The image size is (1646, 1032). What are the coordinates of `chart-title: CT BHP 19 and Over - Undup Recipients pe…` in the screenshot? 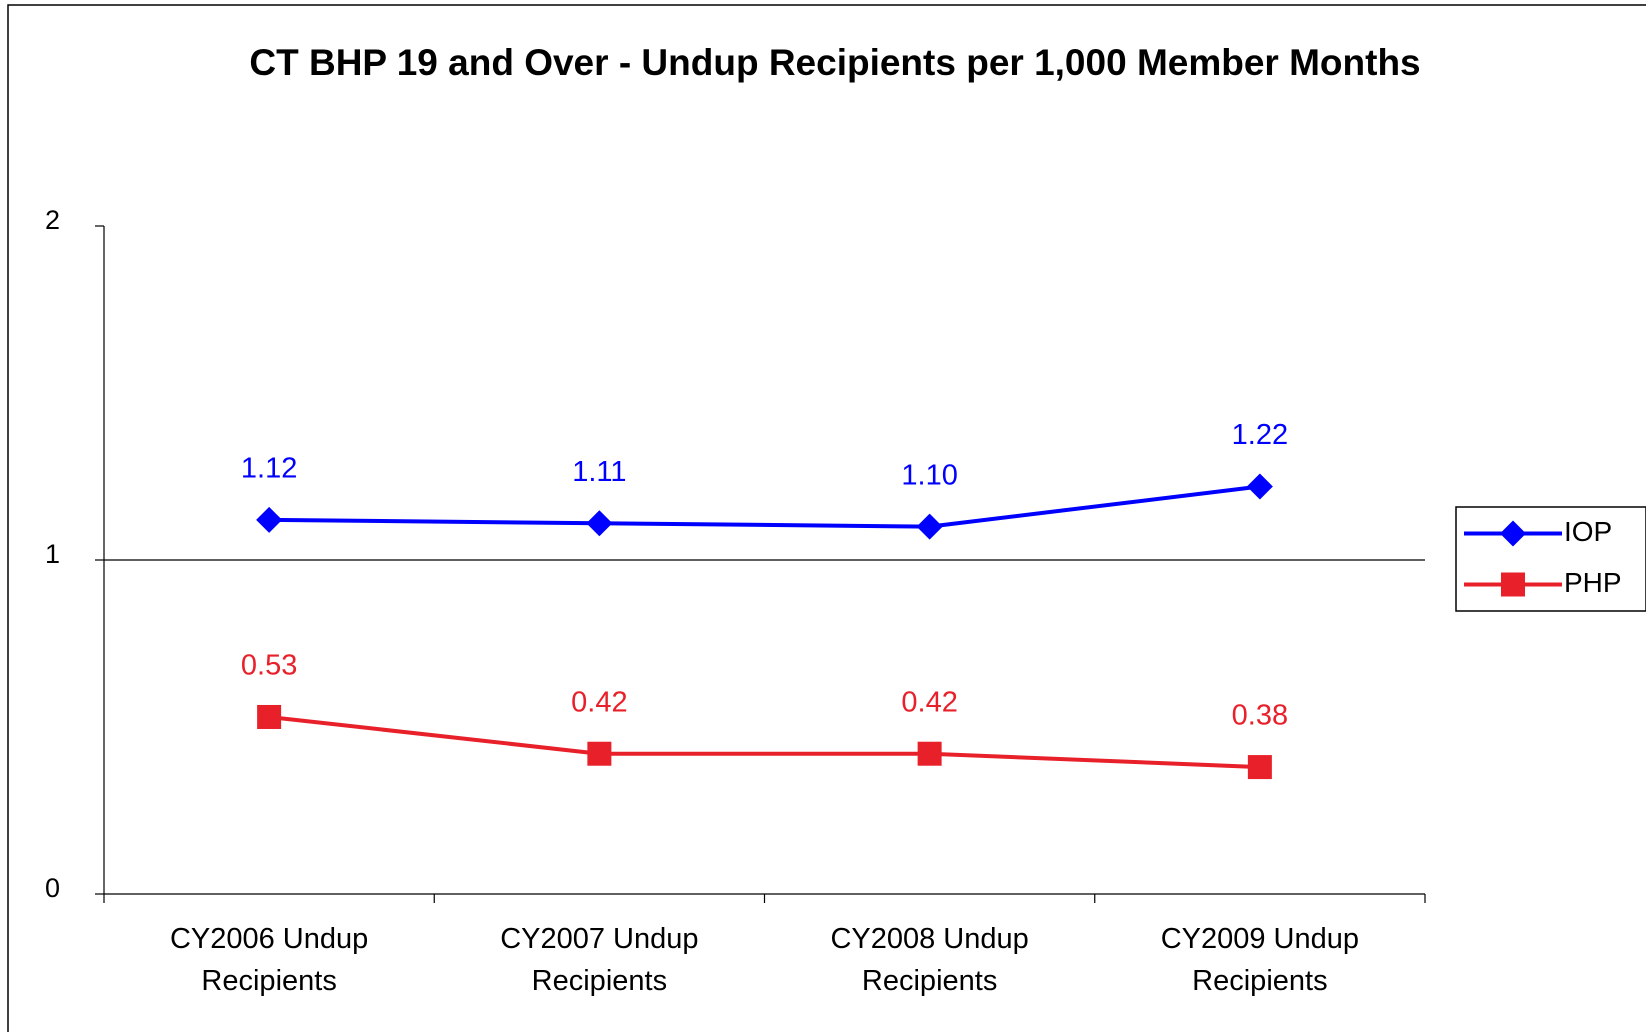 It's located at (835, 62).